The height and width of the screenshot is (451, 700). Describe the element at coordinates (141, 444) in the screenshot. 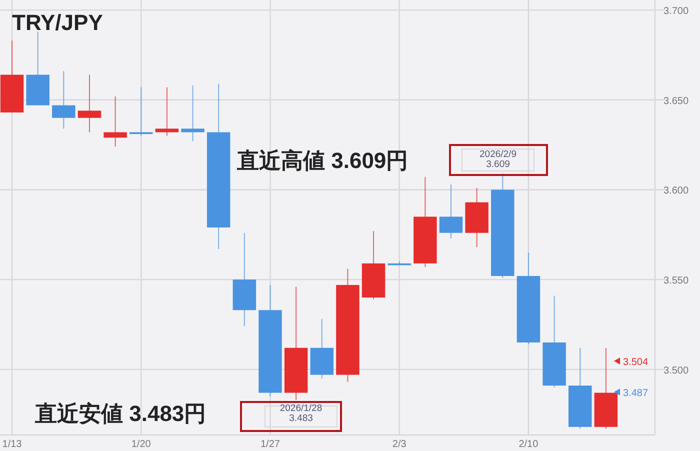

I see `x-tick-label: 1/20` at that location.